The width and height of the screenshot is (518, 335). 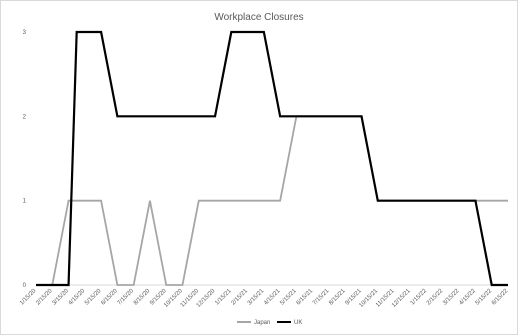 What do you see at coordinates (240, 297) in the screenshot?
I see `x-tick-label: 2/15/21` at bounding box center [240, 297].